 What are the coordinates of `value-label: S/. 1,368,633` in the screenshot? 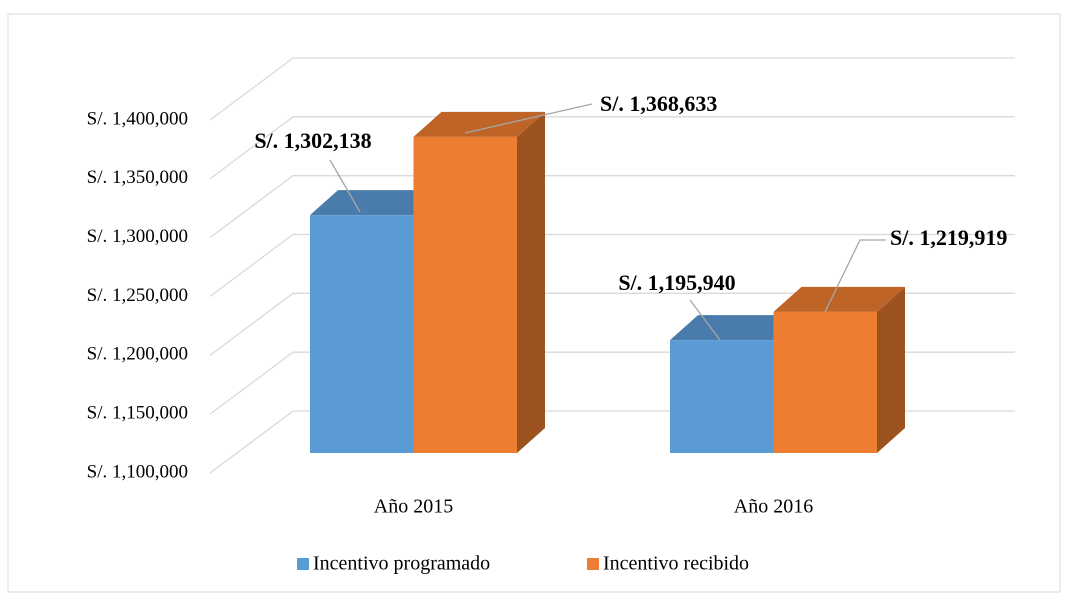 It's located at (658, 103).